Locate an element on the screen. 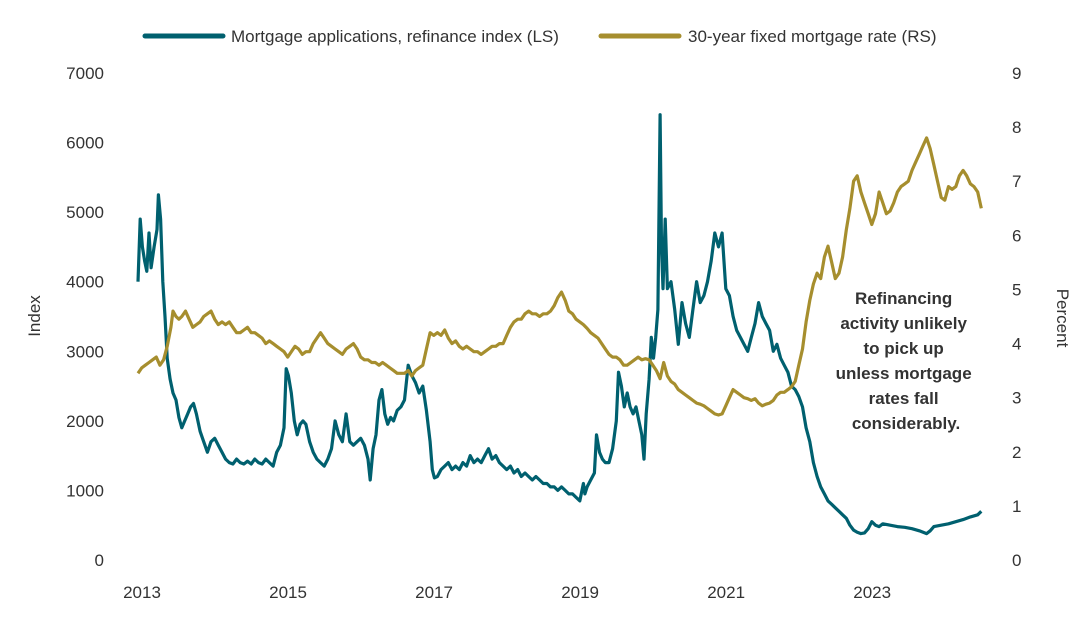 This screenshot has height=638, width=1088. y-axis-left-ticks: 0 1000 2000 3000 4000 5000 6000 7000 is located at coordinates (85, 317).